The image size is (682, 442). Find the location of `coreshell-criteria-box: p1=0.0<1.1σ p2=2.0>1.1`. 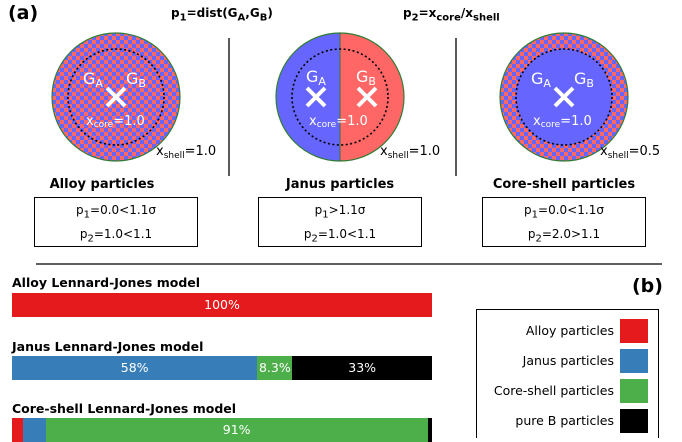

coreshell-criteria-box: p1=0.0<1.1σ p2=2.0>1.1 is located at coordinates (564, 222).